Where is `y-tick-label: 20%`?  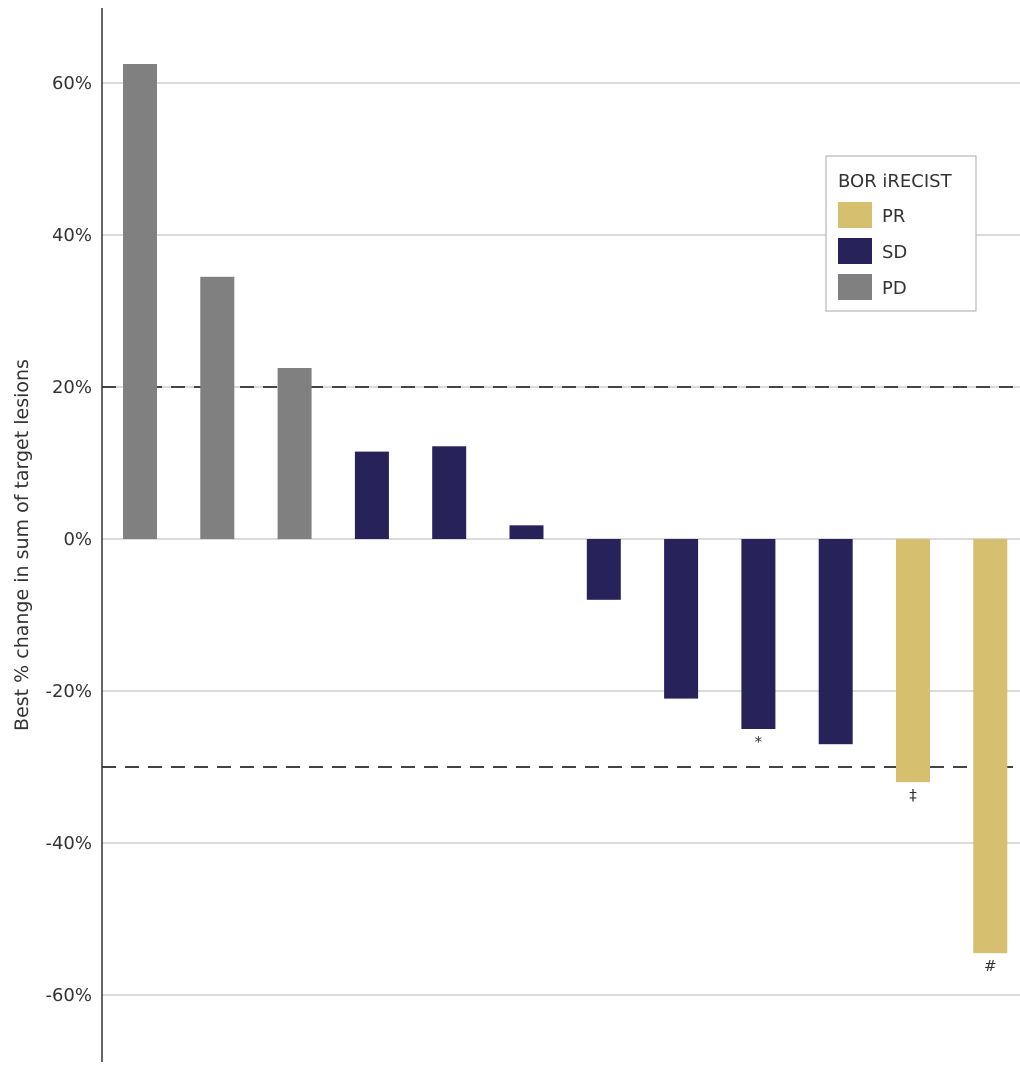
y-tick-label: 20% is located at coordinates (72, 387).